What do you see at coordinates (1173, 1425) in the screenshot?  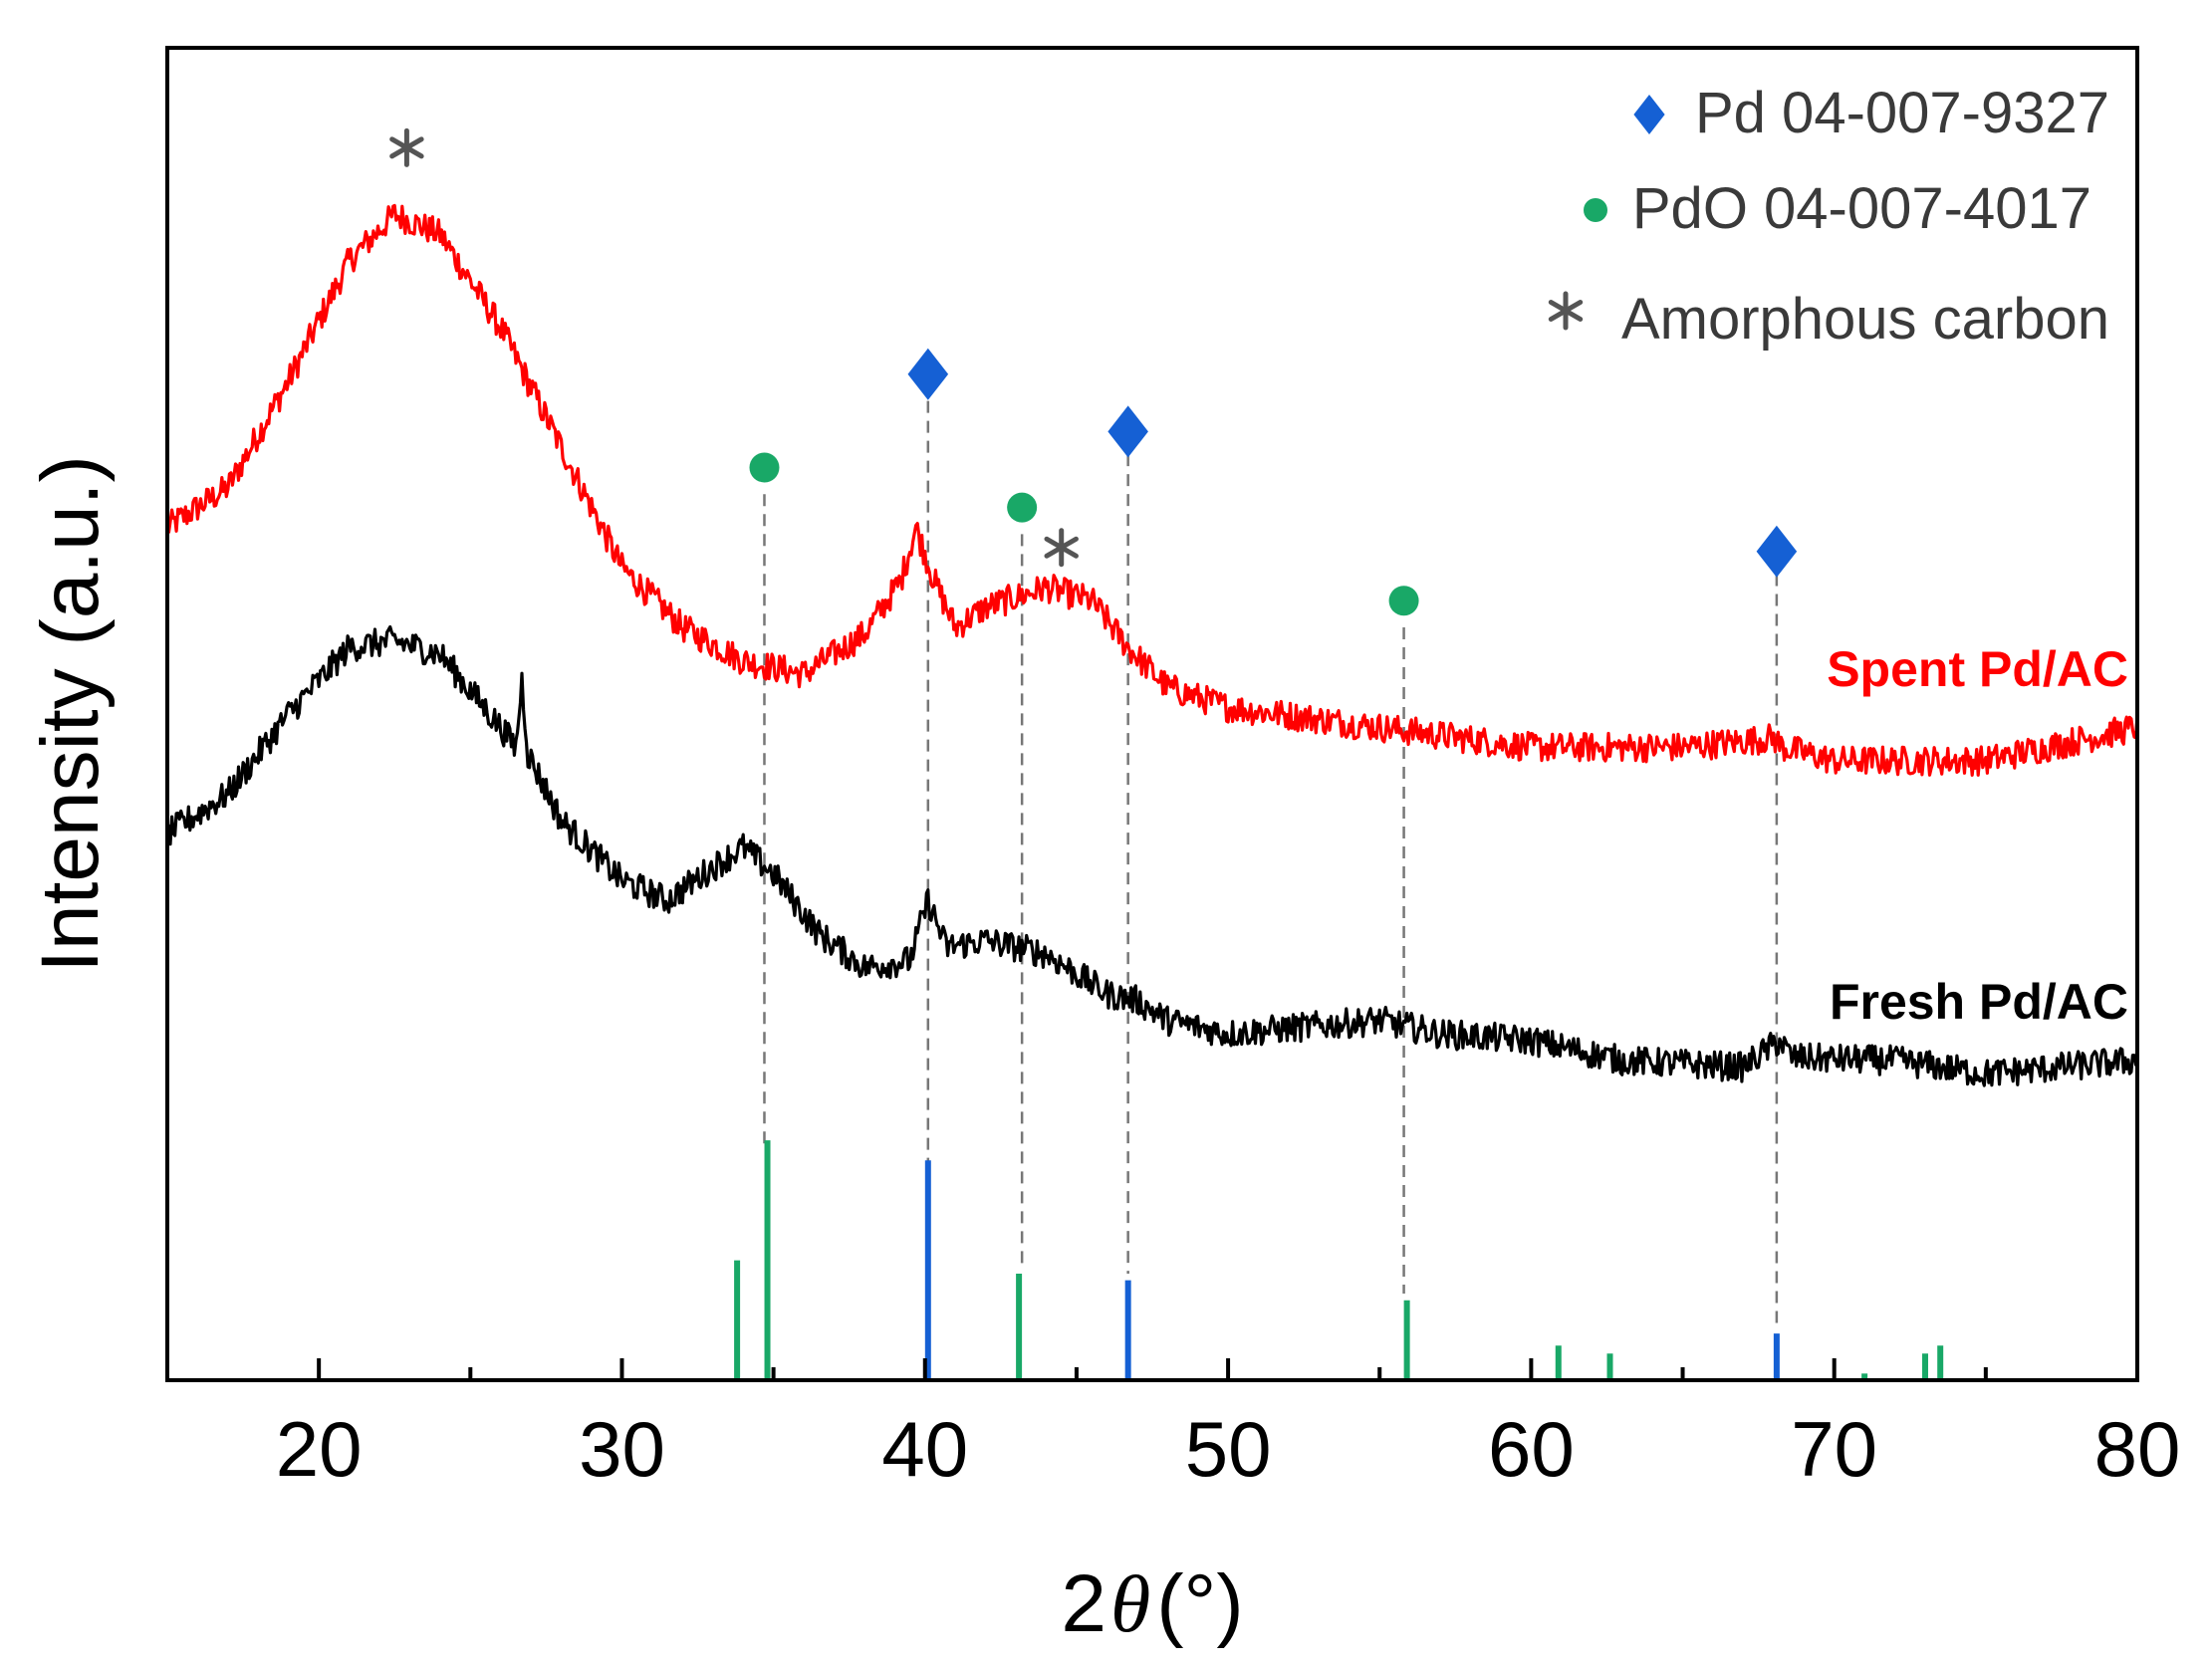 I see `x-axis-ticks: 20 30 40 50 60 70 80` at bounding box center [1173, 1425].